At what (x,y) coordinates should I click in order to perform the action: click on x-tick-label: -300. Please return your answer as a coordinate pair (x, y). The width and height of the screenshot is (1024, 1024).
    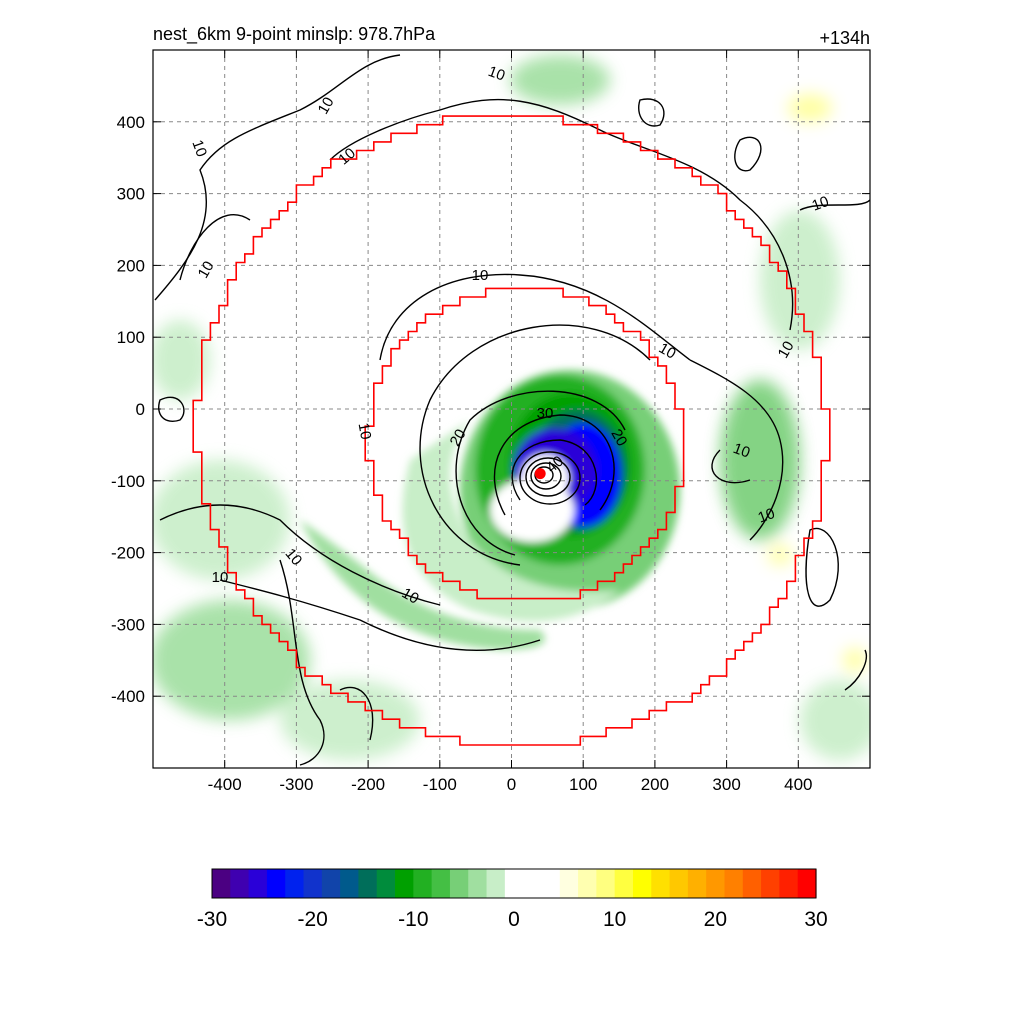
    Looking at the image, I should click on (296, 784).